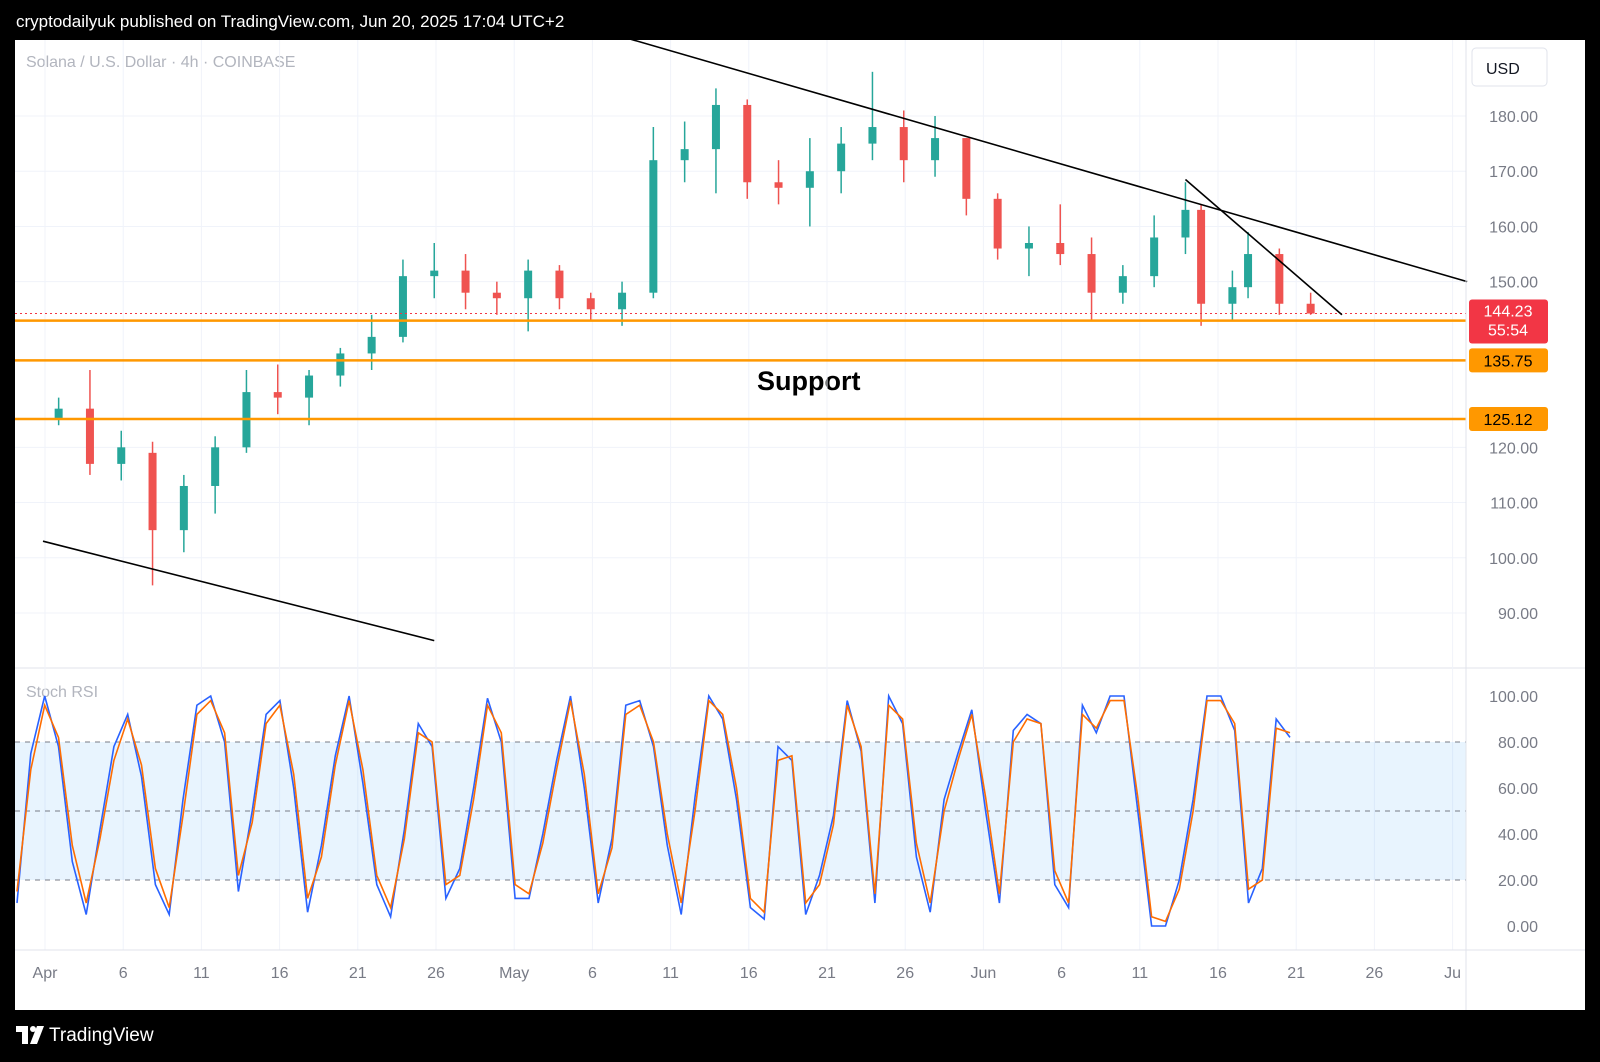 The width and height of the screenshot is (1600, 1062). I want to click on currency-button, so click(1509, 67).